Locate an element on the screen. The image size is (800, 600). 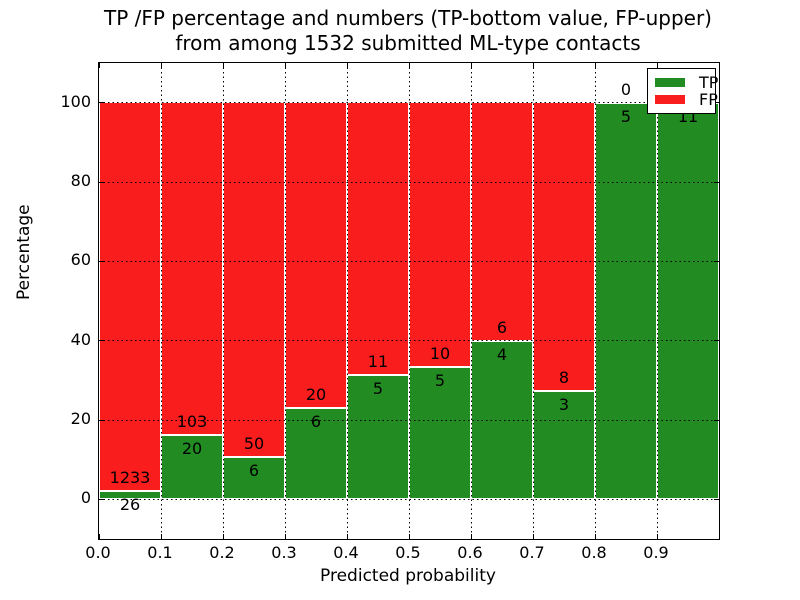
tp-count-label: 4 is located at coordinates (502, 354).